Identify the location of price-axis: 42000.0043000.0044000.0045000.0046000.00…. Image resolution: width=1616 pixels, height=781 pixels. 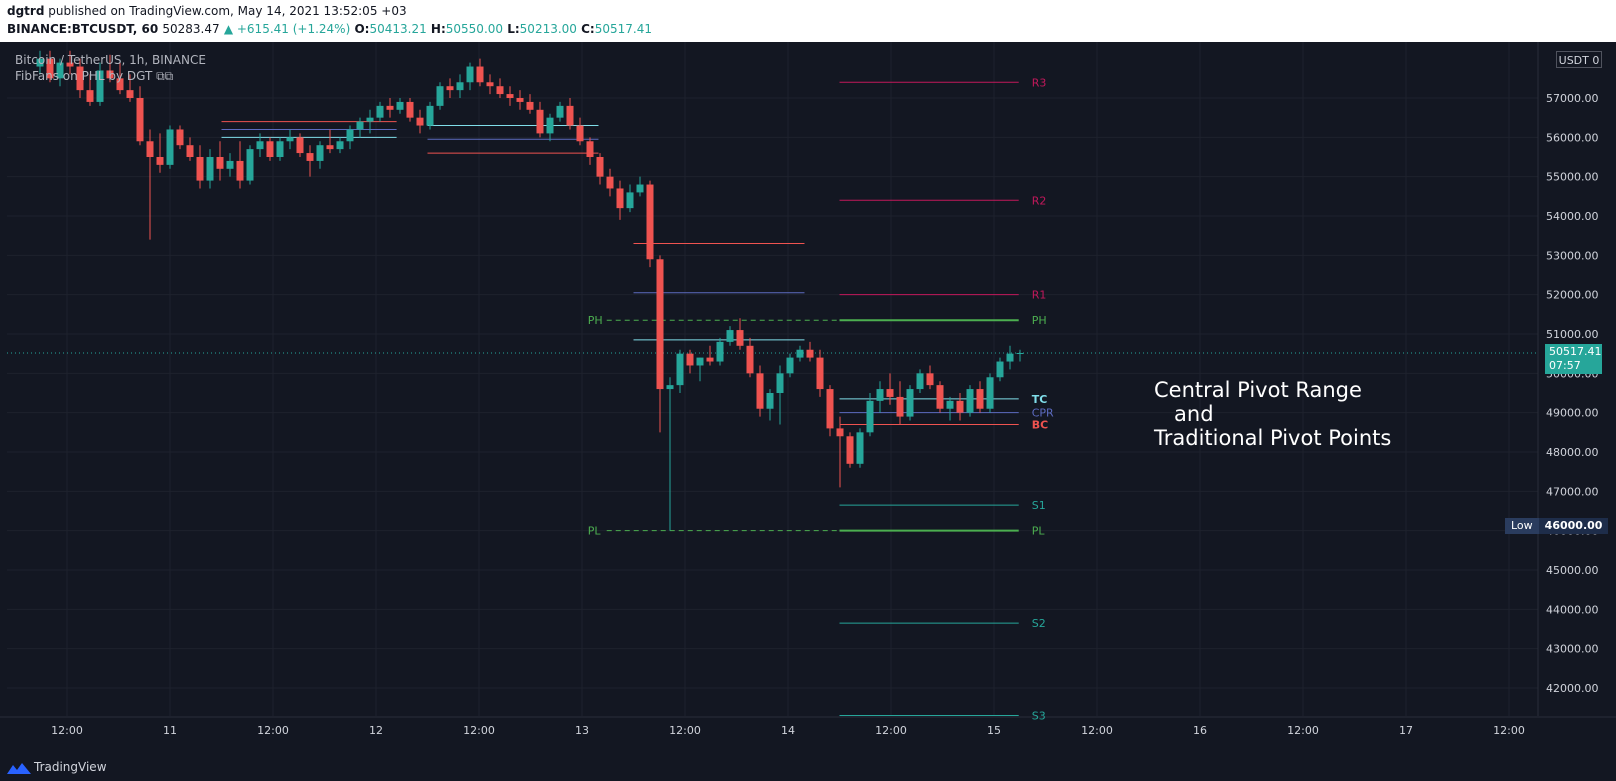
(1572, 393).